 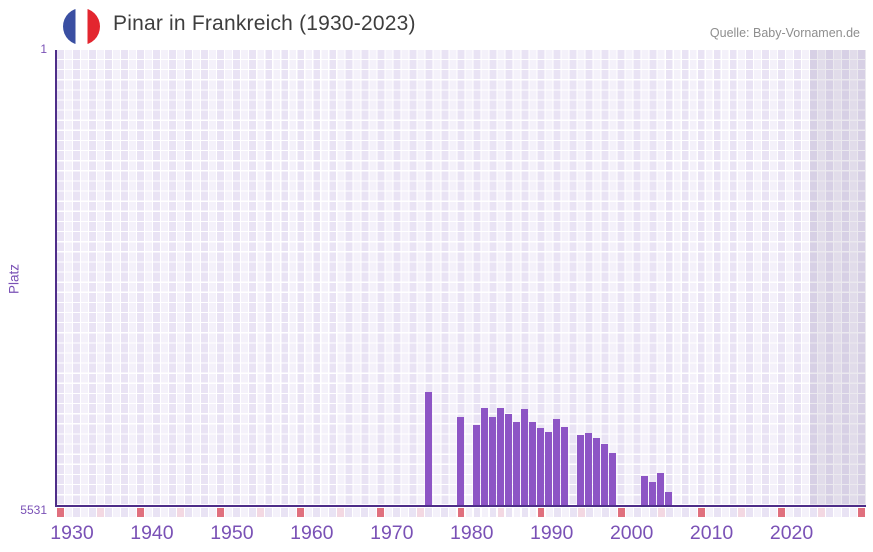 What do you see at coordinates (100, 512) in the screenshot?
I see `half-decade-marker-1935` at bounding box center [100, 512].